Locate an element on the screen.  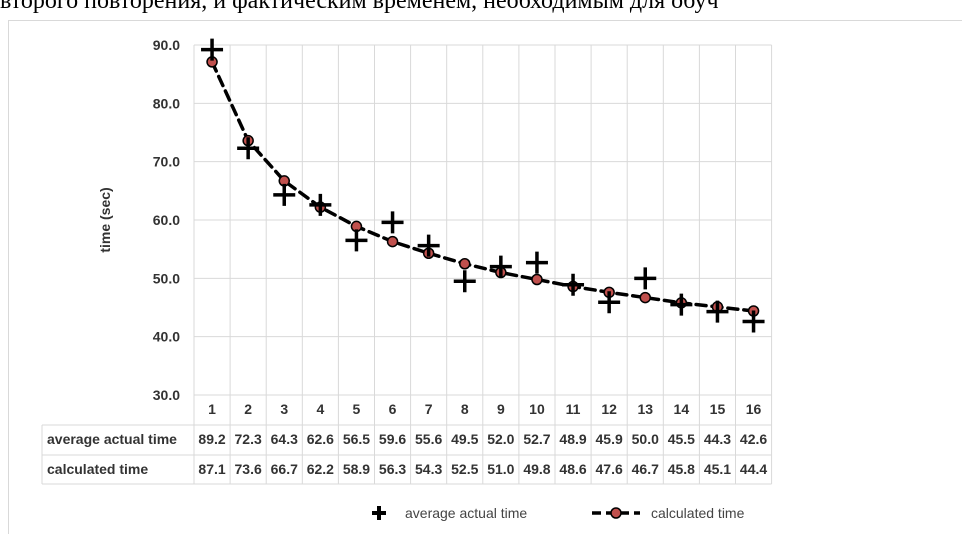
y-tick-label: 60.0 is located at coordinates (166, 220).